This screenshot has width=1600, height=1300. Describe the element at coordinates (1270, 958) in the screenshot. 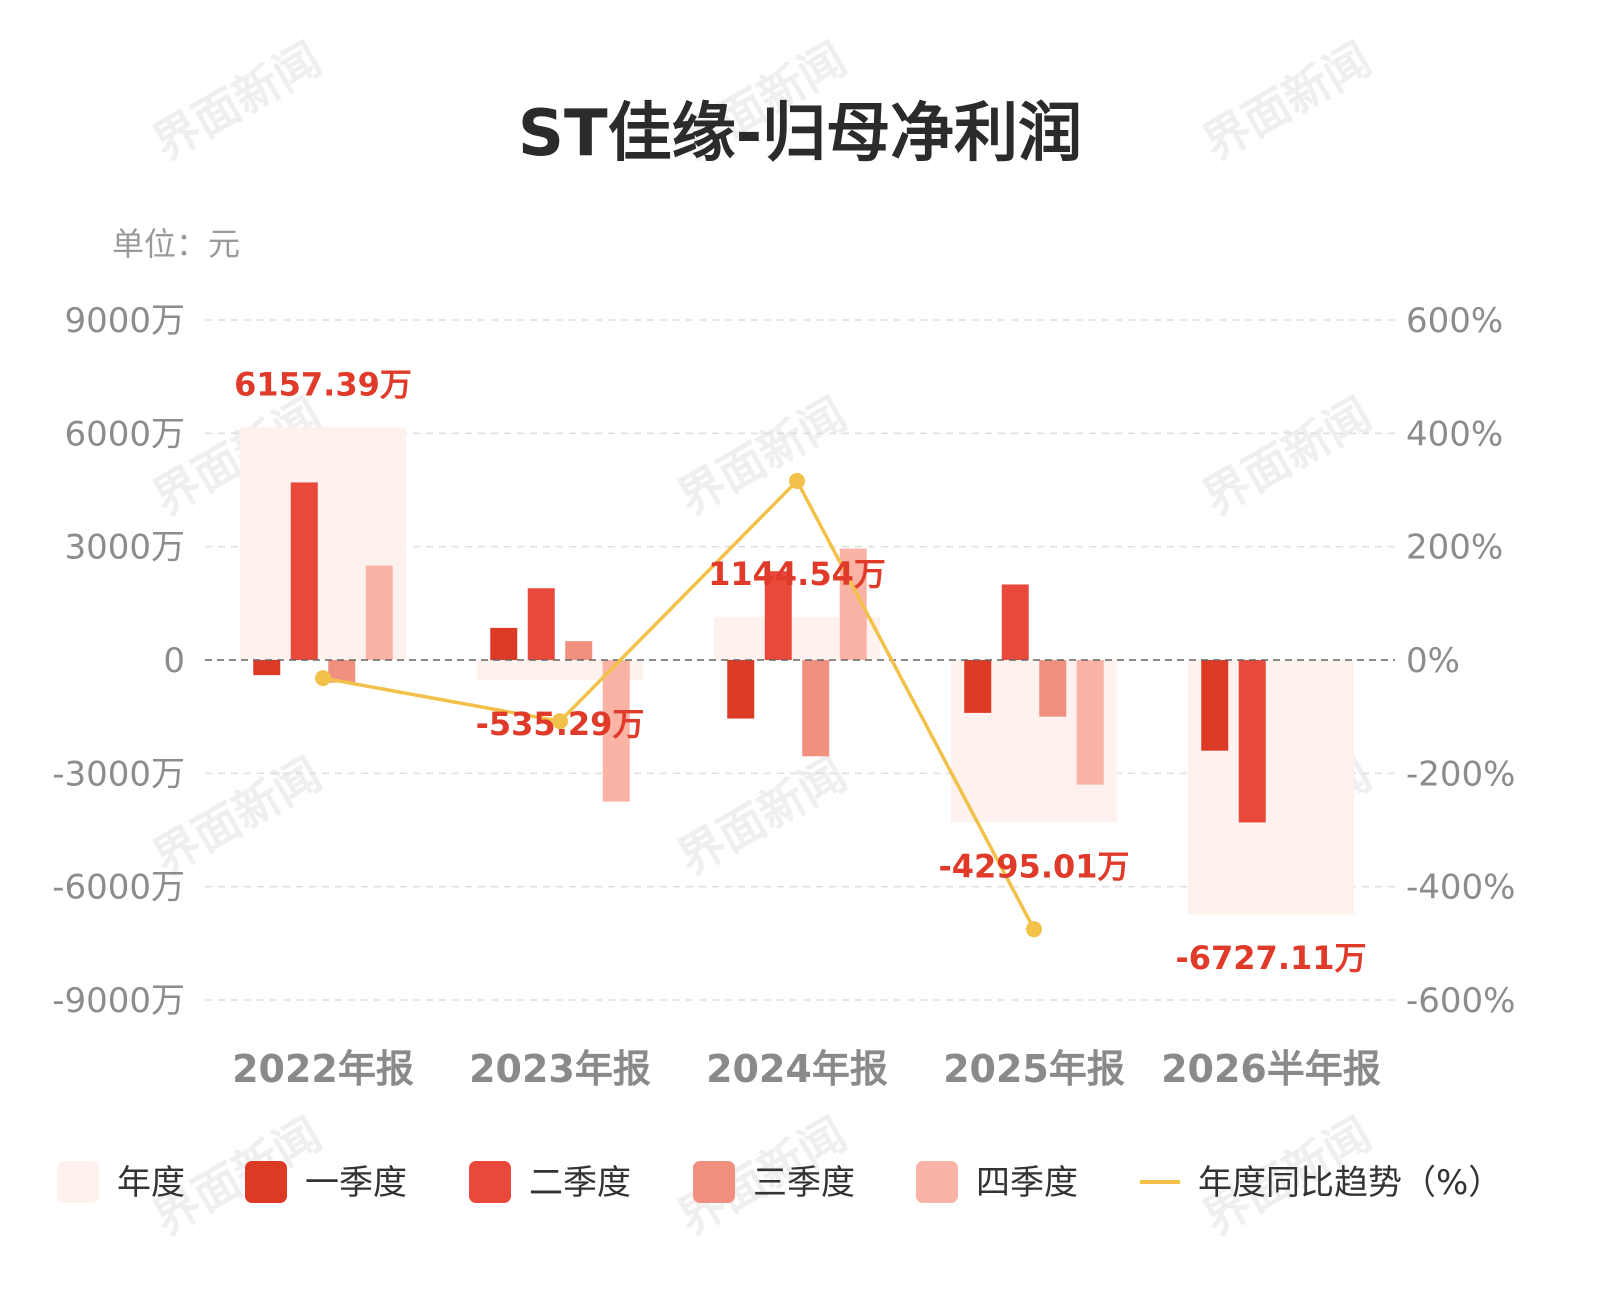

I see `annual-value-label: -6727.11万` at that location.